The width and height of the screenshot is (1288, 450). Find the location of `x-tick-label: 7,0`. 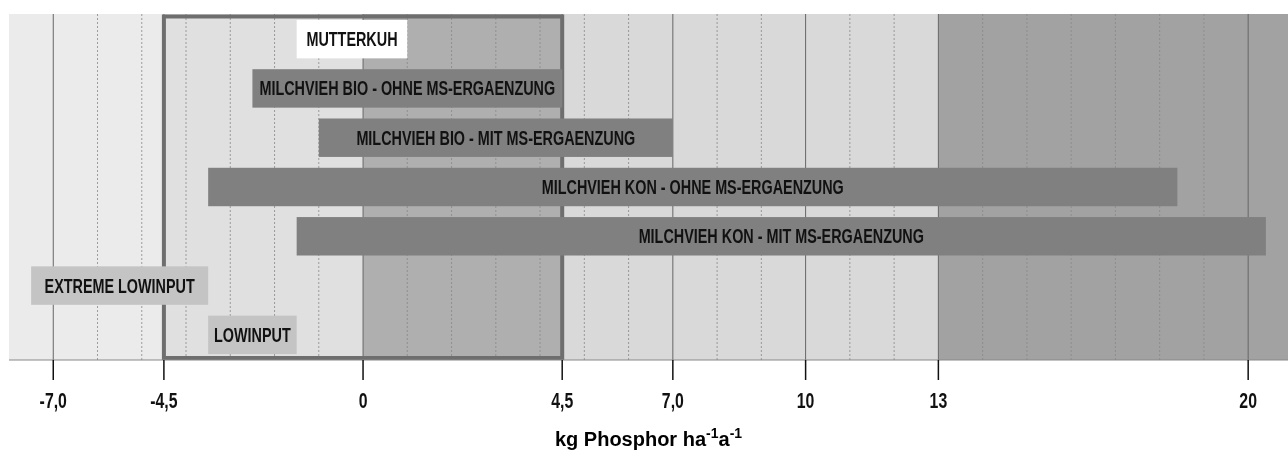

x-tick-label: 7,0 is located at coordinates (672, 400).